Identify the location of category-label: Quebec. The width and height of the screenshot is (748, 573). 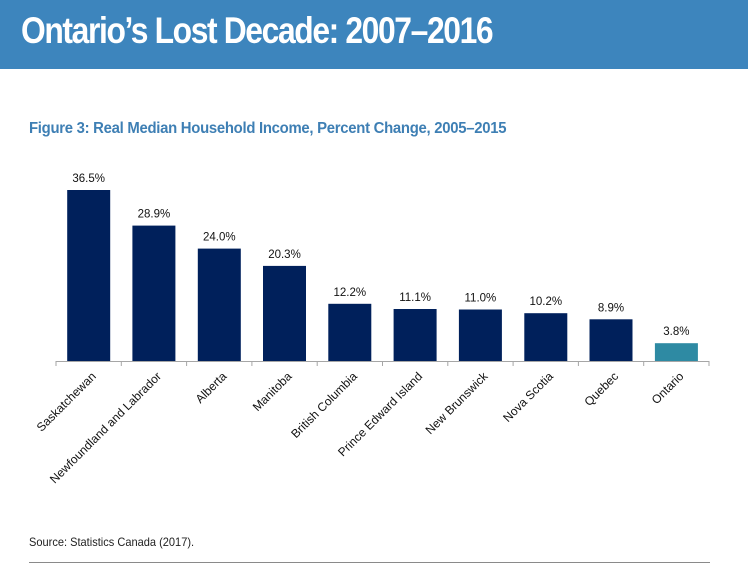
(602, 389).